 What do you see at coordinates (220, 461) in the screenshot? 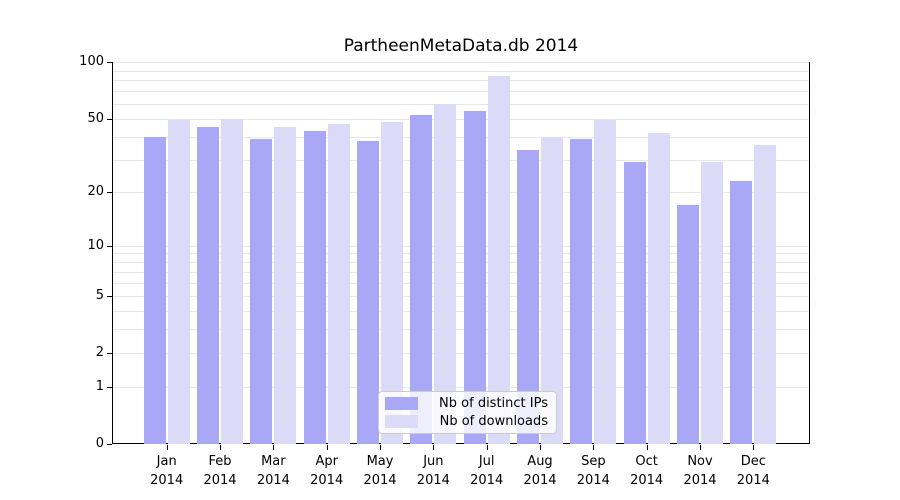
I see `month-label: Feb` at bounding box center [220, 461].